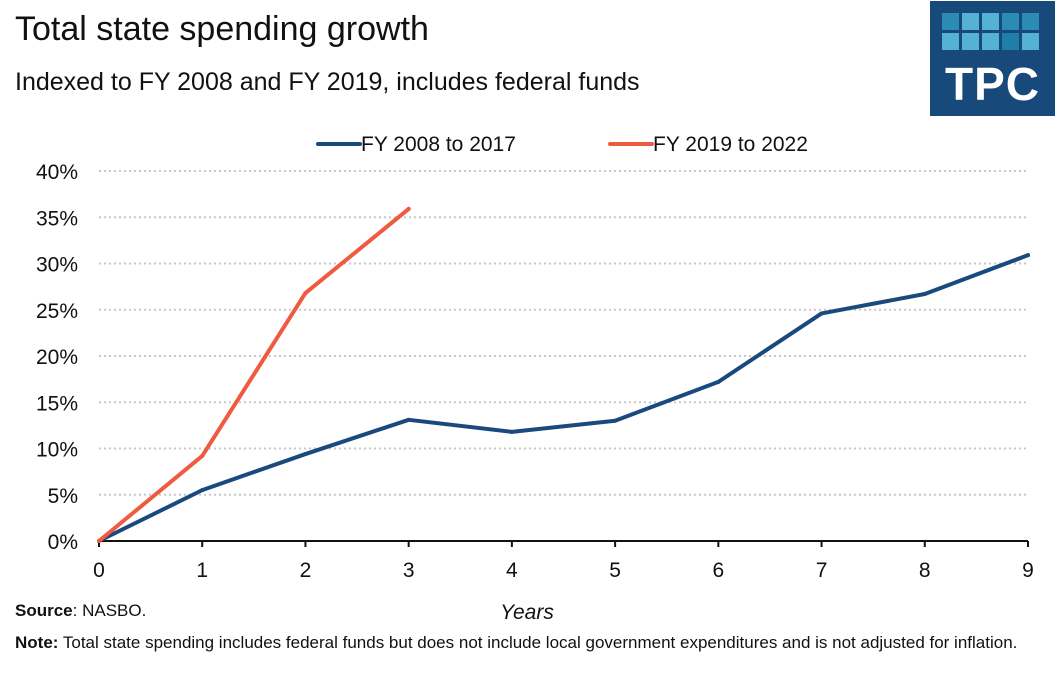 The width and height of the screenshot is (1055, 686). I want to click on y-axis-tick-labels: 0% 5% 10% 15% 20% 25% 30% 35% 40%, so click(57, 357).